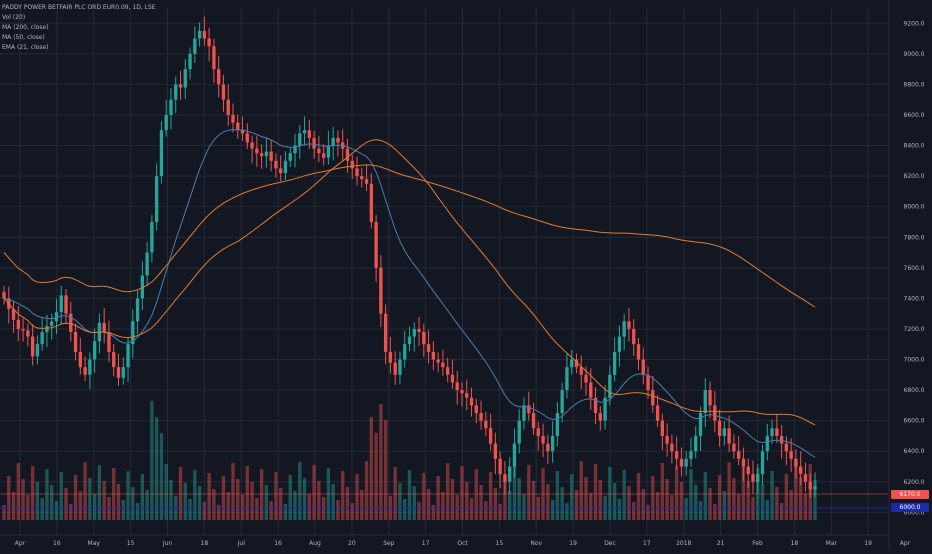 The width and height of the screenshot is (932, 554). I want to click on y-tick-label: 8000.0, so click(914, 207).